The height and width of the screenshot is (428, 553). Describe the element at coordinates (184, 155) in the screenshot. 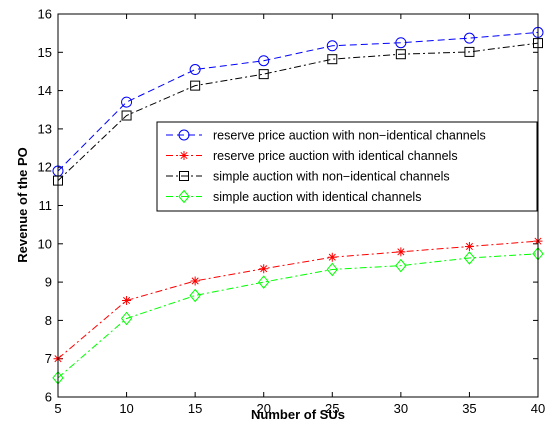

I see `legend-swatch-marker` at that location.